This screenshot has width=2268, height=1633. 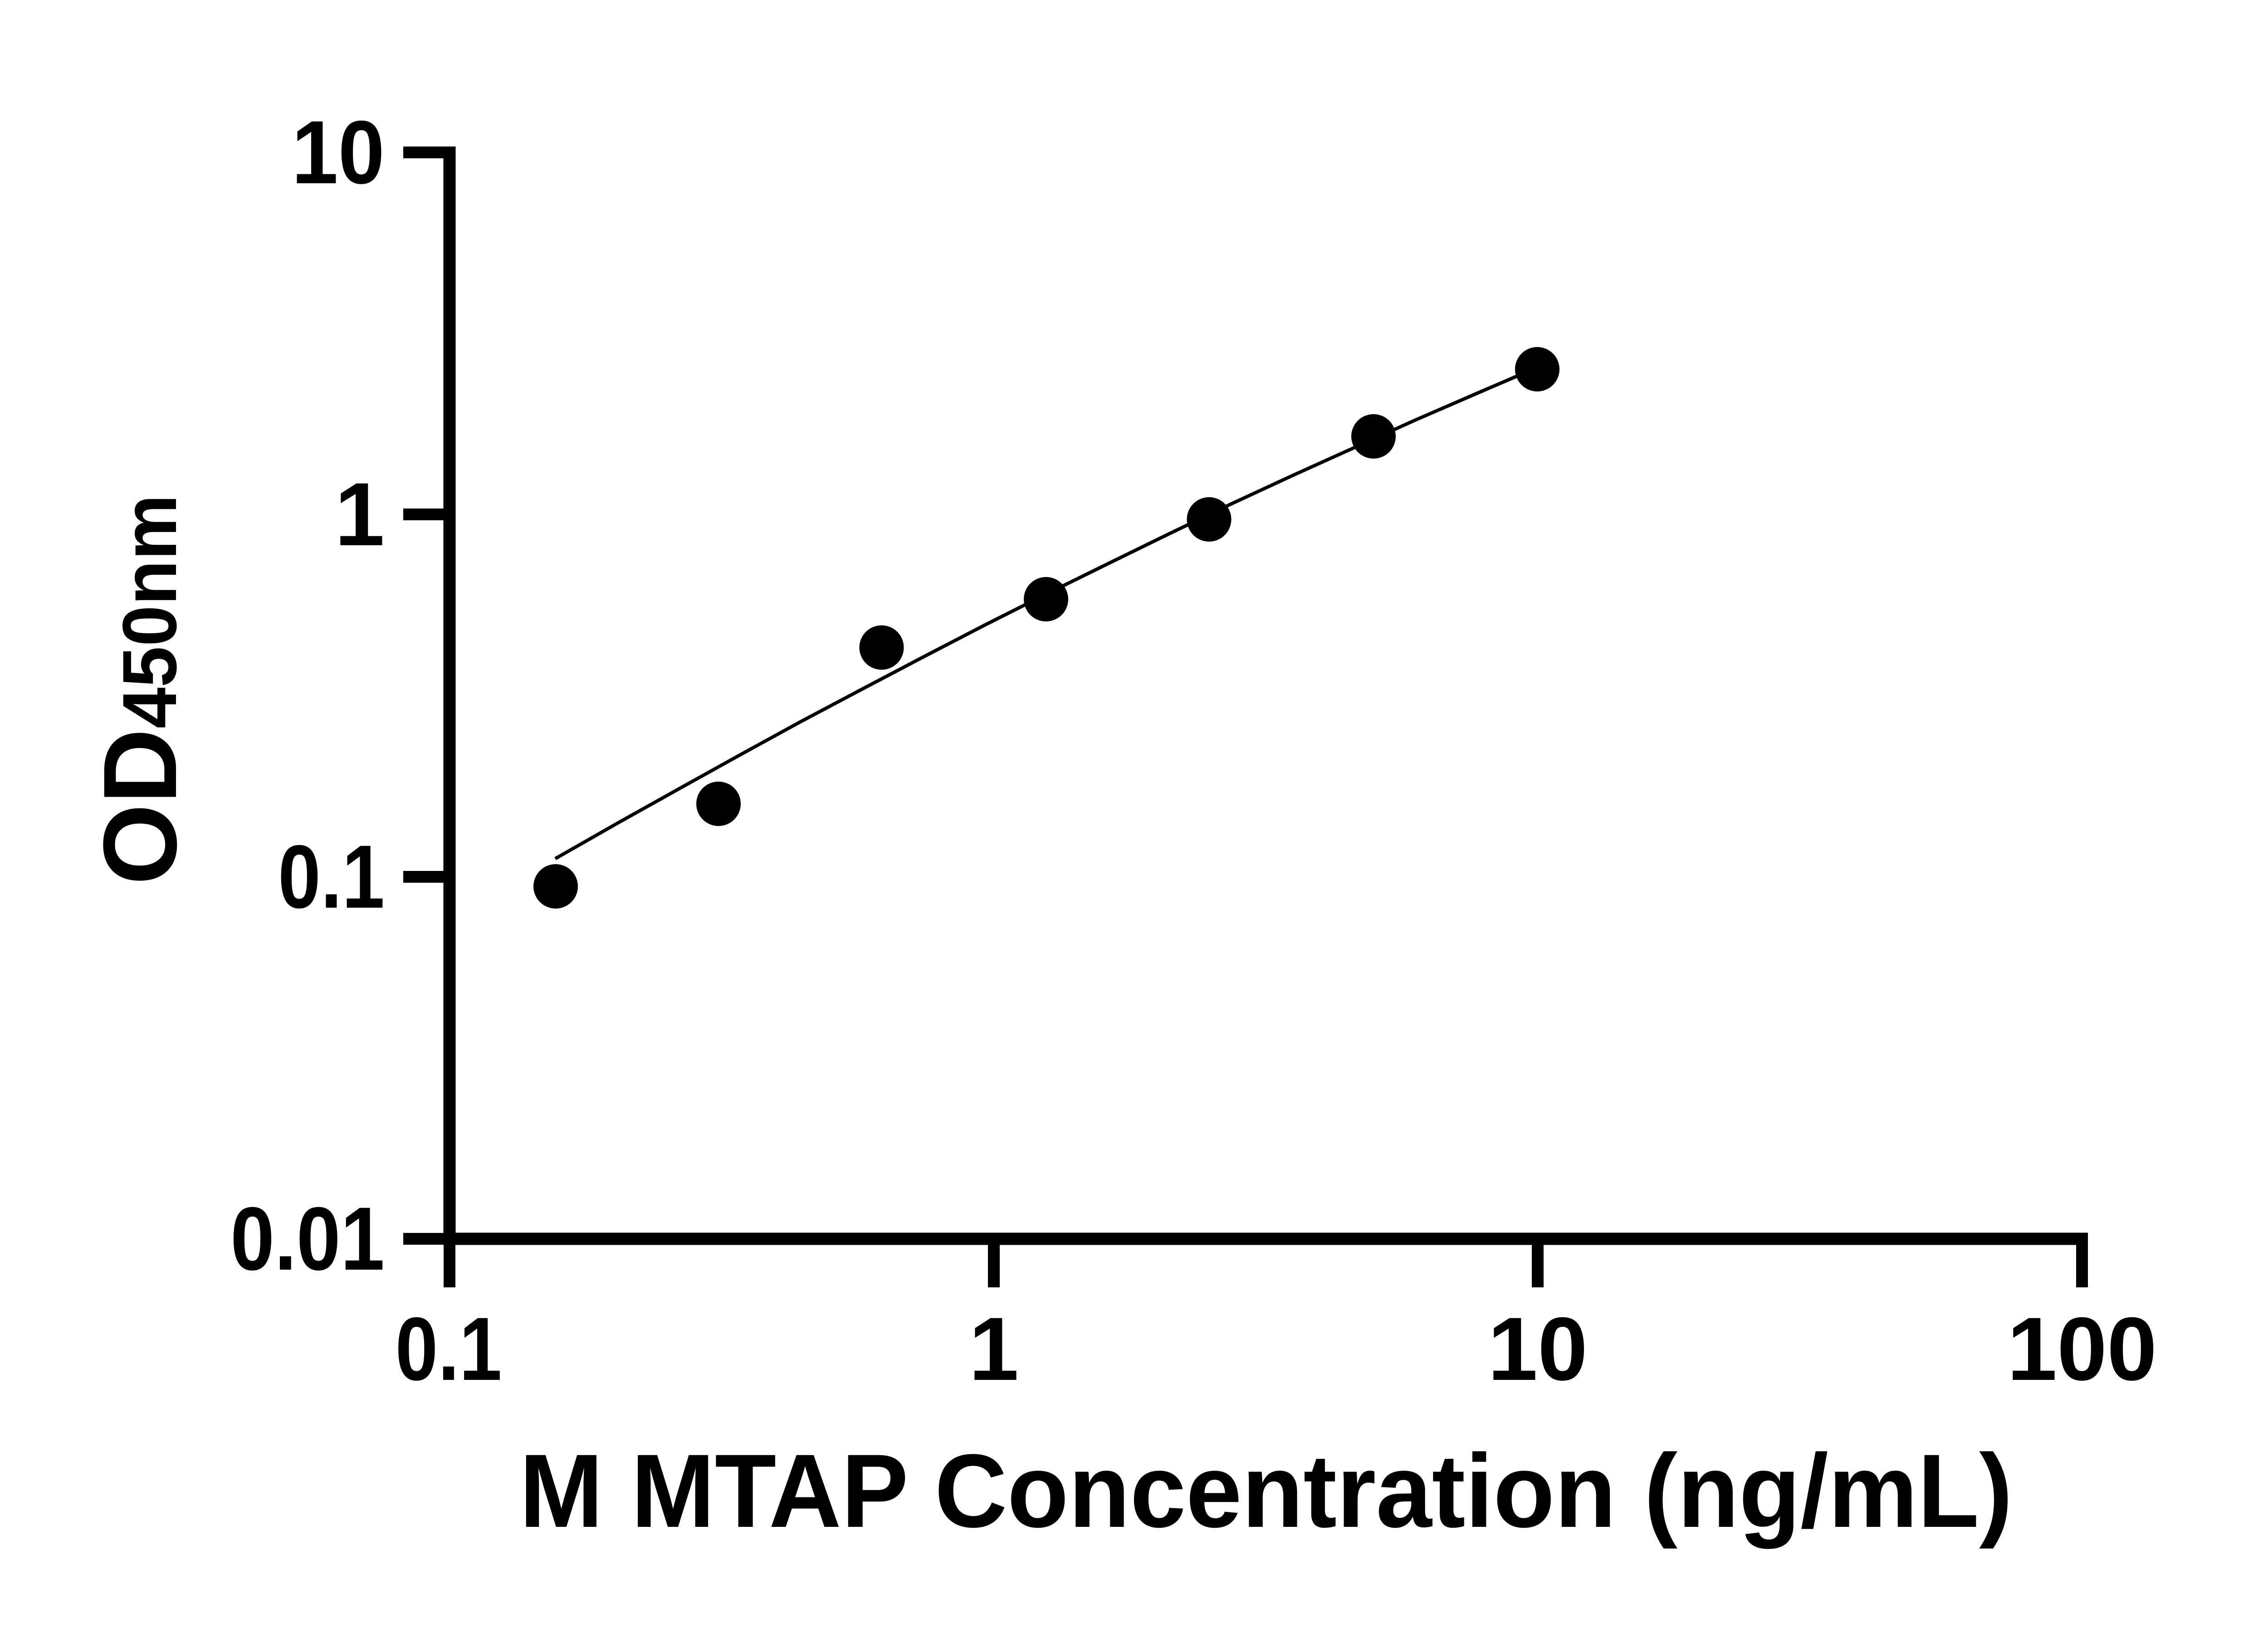 I want to click on svg-text: 0.01, so click(x=308, y=1238).